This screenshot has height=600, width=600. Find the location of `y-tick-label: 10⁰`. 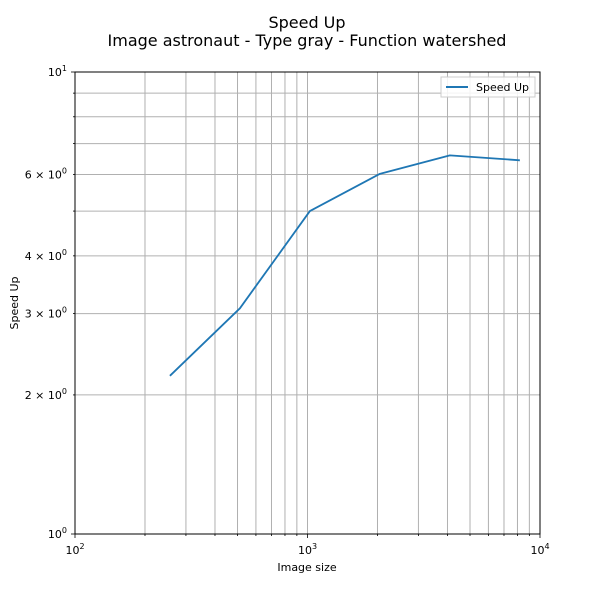

y-tick-label: 10⁰ is located at coordinates (57, 533).